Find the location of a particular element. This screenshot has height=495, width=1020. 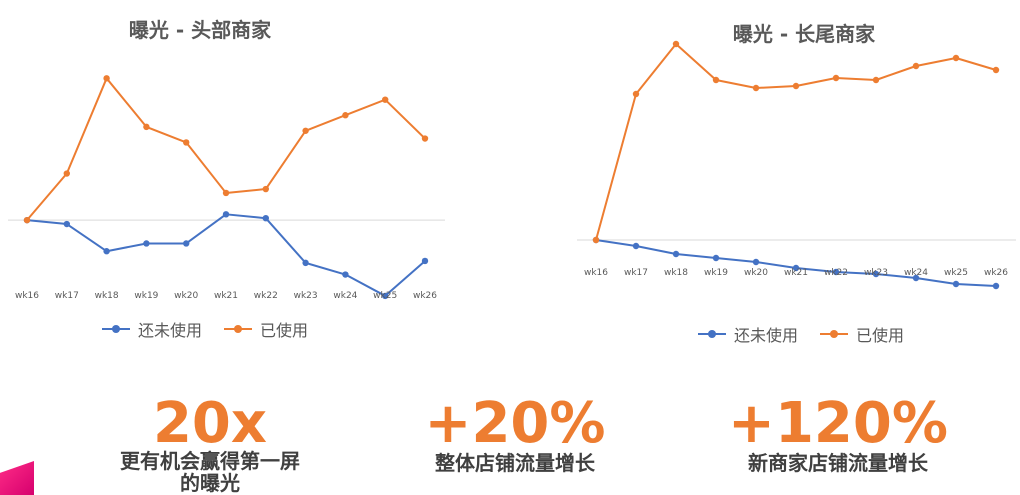

stat-number-new-merchant-traffic: +120% is located at coordinates (838, 423).